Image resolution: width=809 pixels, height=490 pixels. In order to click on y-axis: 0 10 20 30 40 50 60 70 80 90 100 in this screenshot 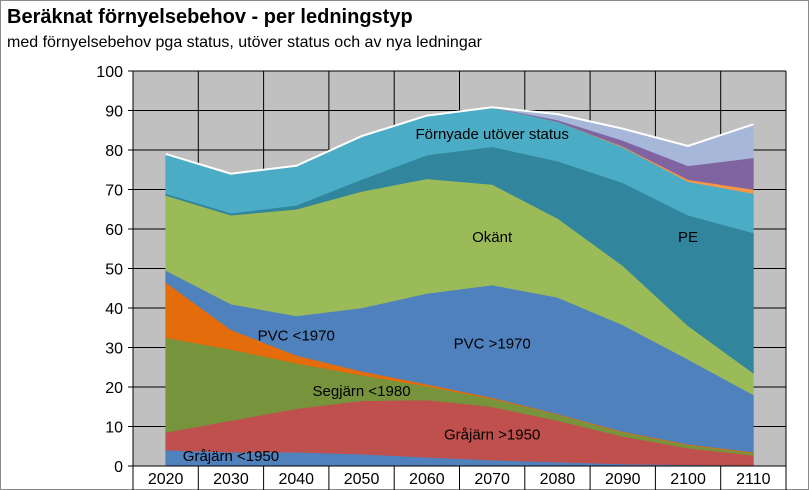, I will do `click(115, 270)`.